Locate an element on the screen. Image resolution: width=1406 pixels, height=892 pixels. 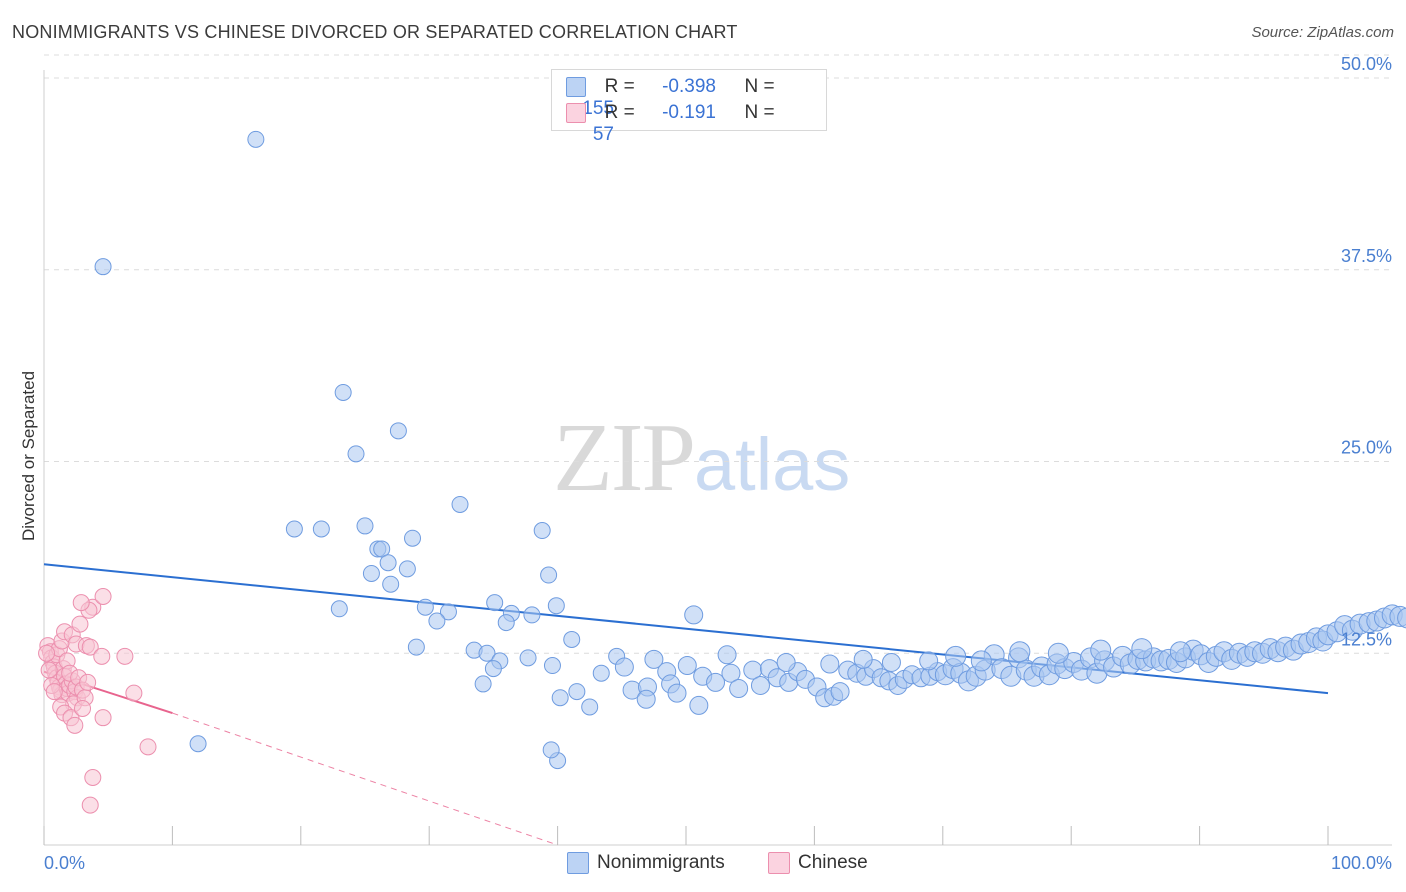
y-axis-label: Divorced or Separated is located at coordinates (28, 456).